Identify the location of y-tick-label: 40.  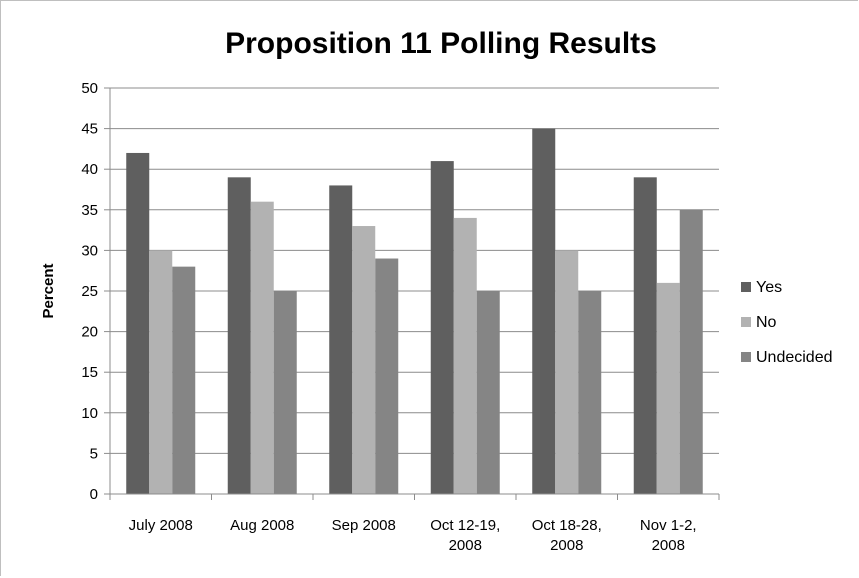
(89, 169).